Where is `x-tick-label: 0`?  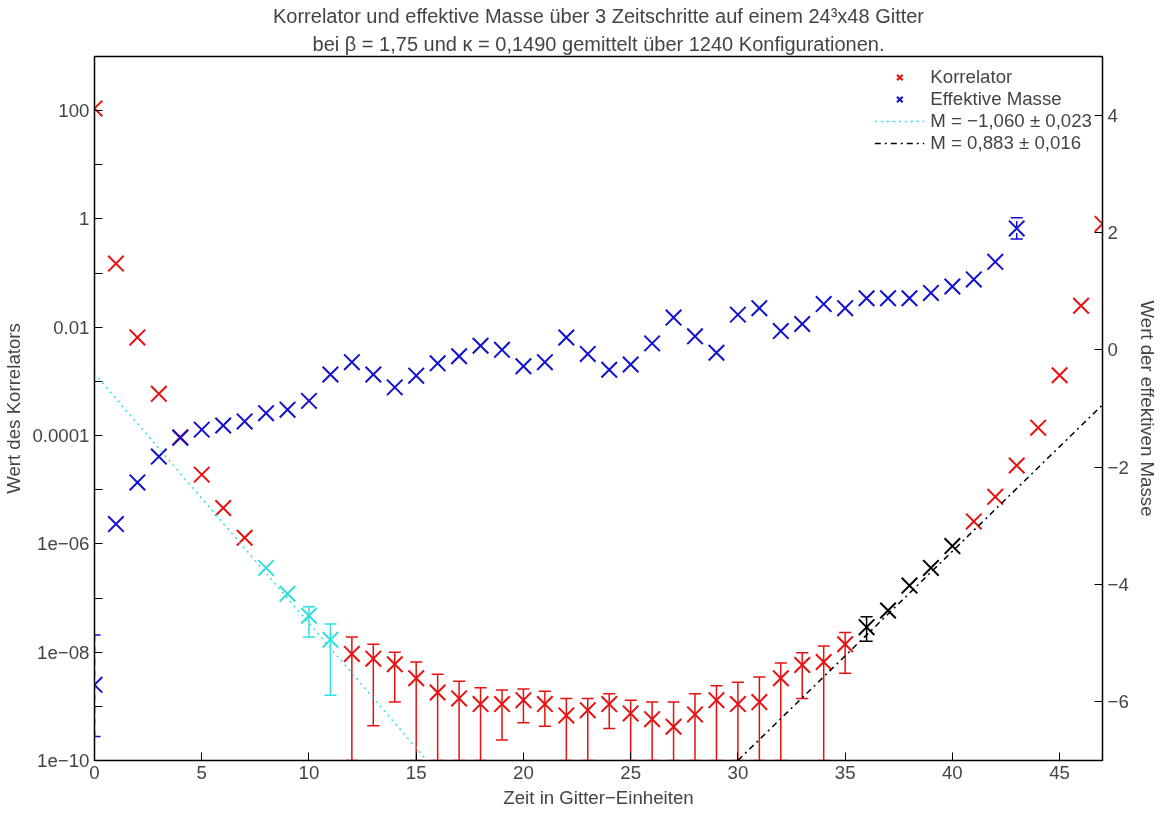 x-tick-label: 0 is located at coordinates (94, 772).